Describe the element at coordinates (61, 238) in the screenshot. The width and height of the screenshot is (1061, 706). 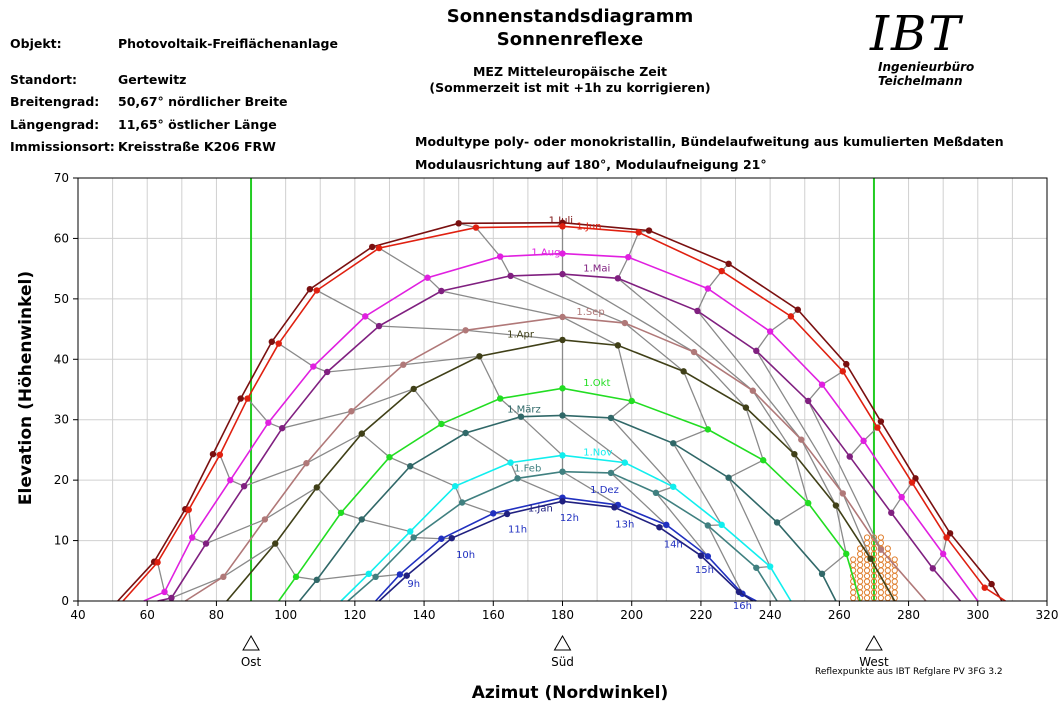
I see `y-tick-label: 60` at that location.